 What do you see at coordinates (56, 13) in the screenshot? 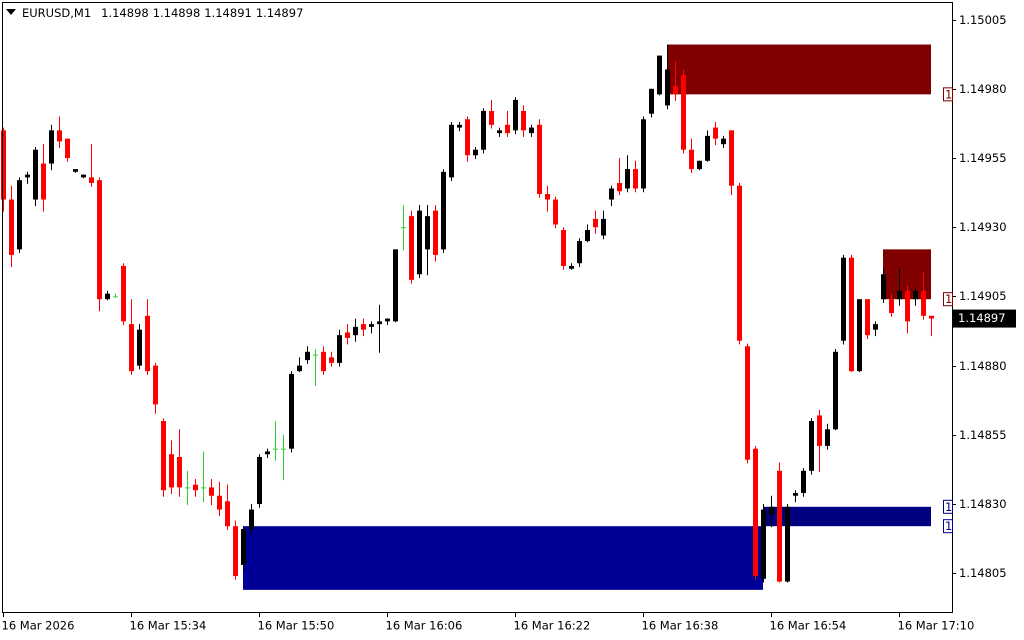
I see `symbol-title: EURUSD,M1` at bounding box center [56, 13].